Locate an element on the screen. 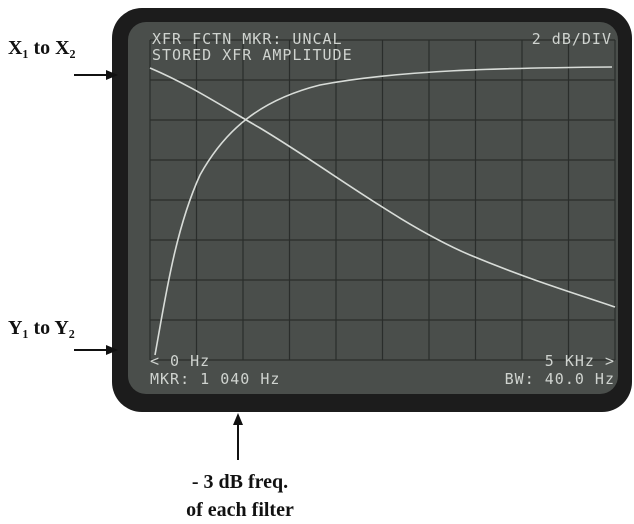 This screenshot has width=634, height=524. annotation-freq: - 3 dB freq. is located at coordinates (240, 482).